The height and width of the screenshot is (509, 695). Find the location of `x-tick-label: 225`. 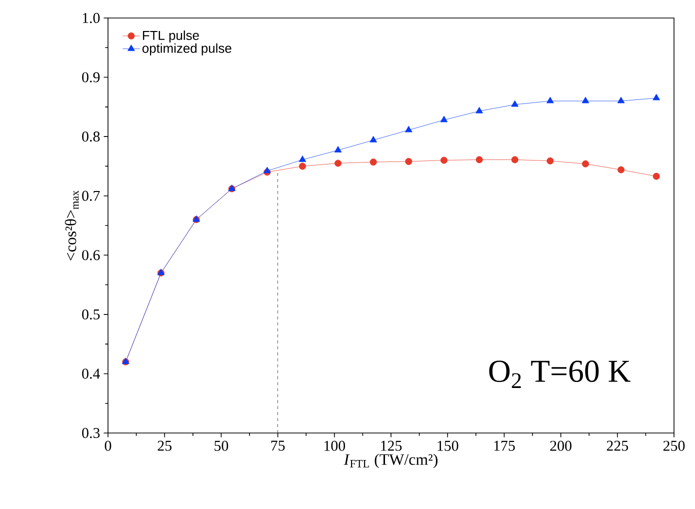

x-tick-label: 225 is located at coordinates (617, 445).